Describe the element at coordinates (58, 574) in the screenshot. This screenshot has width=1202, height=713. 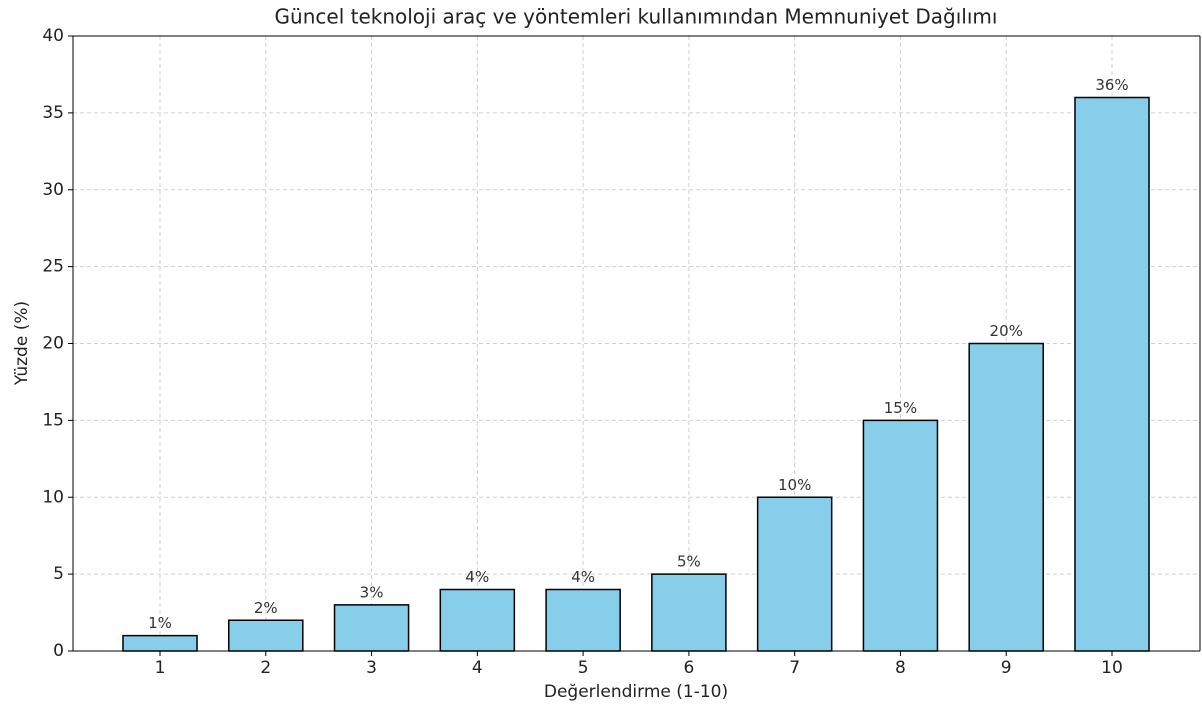
I see `y-tick-label: 5` at that location.